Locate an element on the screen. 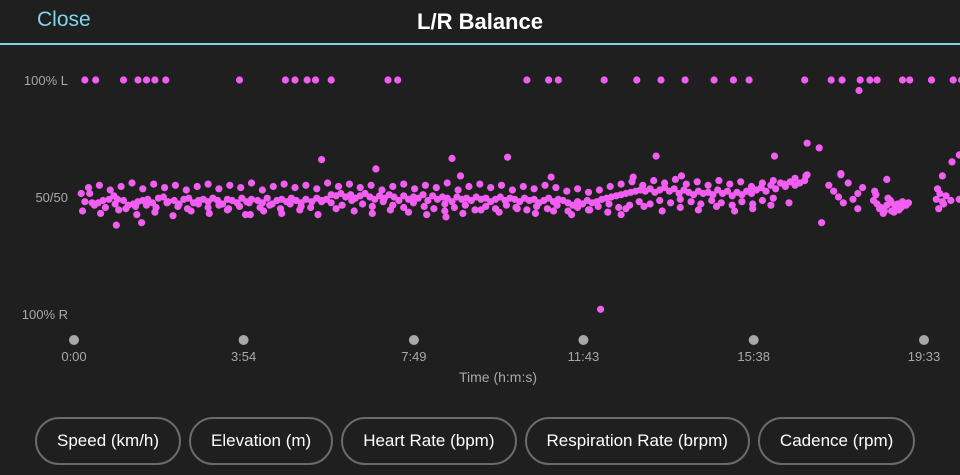 This screenshot has height=475, width=960. metric-button-heart-rate: Heart Rate (bpm) is located at coordinates (429, 441).